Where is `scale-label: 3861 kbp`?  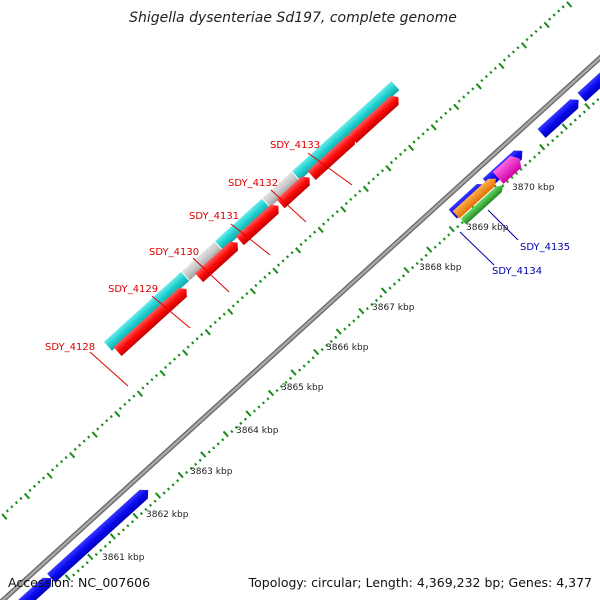 scale-label: 3861 kbp is located at coordinates (123, 558).